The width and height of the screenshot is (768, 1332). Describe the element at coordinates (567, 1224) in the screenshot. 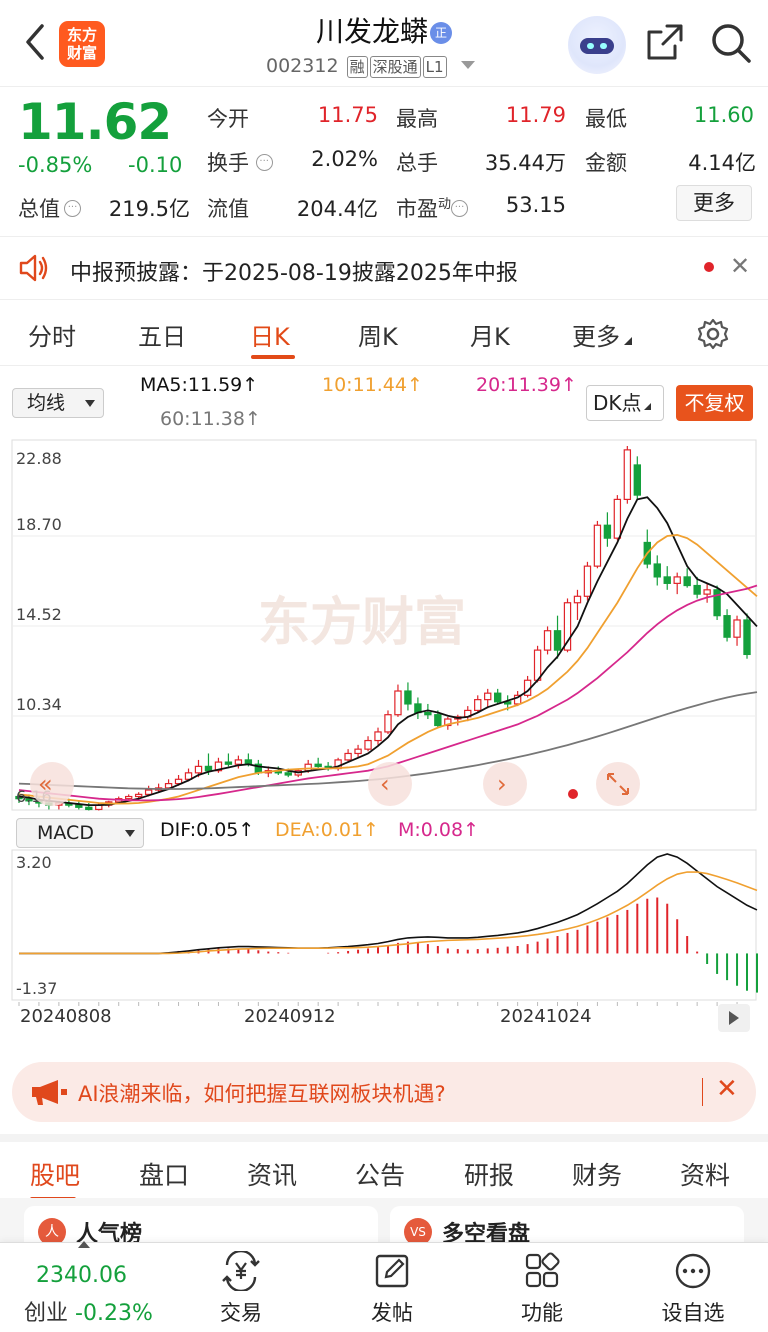

I see `long-short-card: VS 多空看盘` at that location.